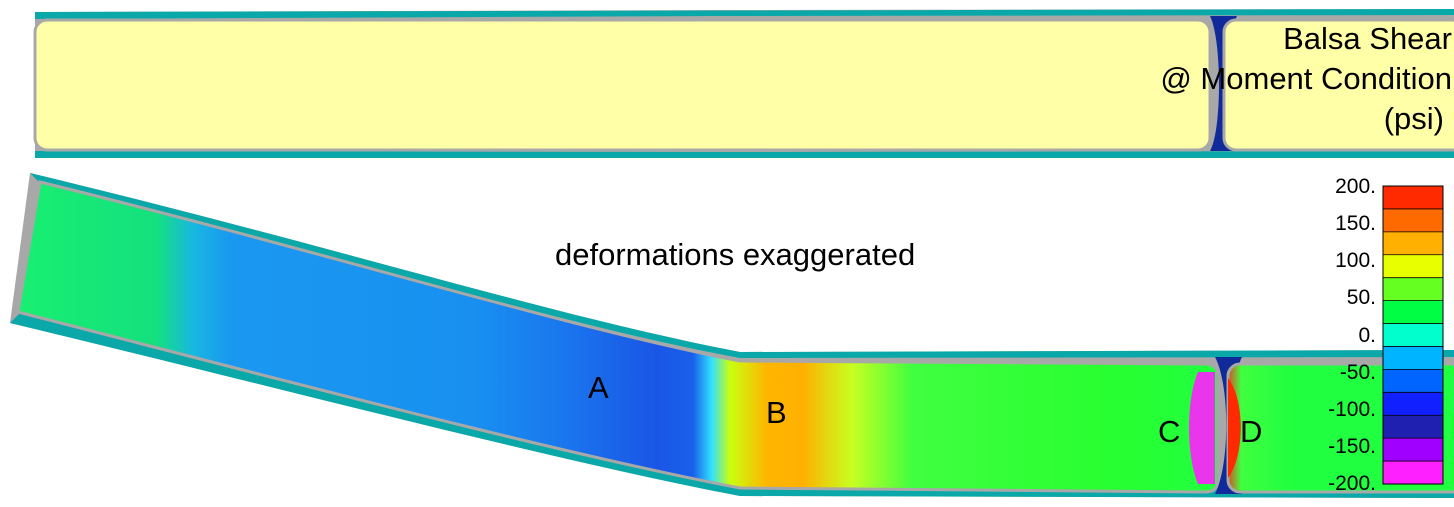 This screenshot has width=1454, height=507. I want to click on undeformed-core-right, so click(1338, 85).